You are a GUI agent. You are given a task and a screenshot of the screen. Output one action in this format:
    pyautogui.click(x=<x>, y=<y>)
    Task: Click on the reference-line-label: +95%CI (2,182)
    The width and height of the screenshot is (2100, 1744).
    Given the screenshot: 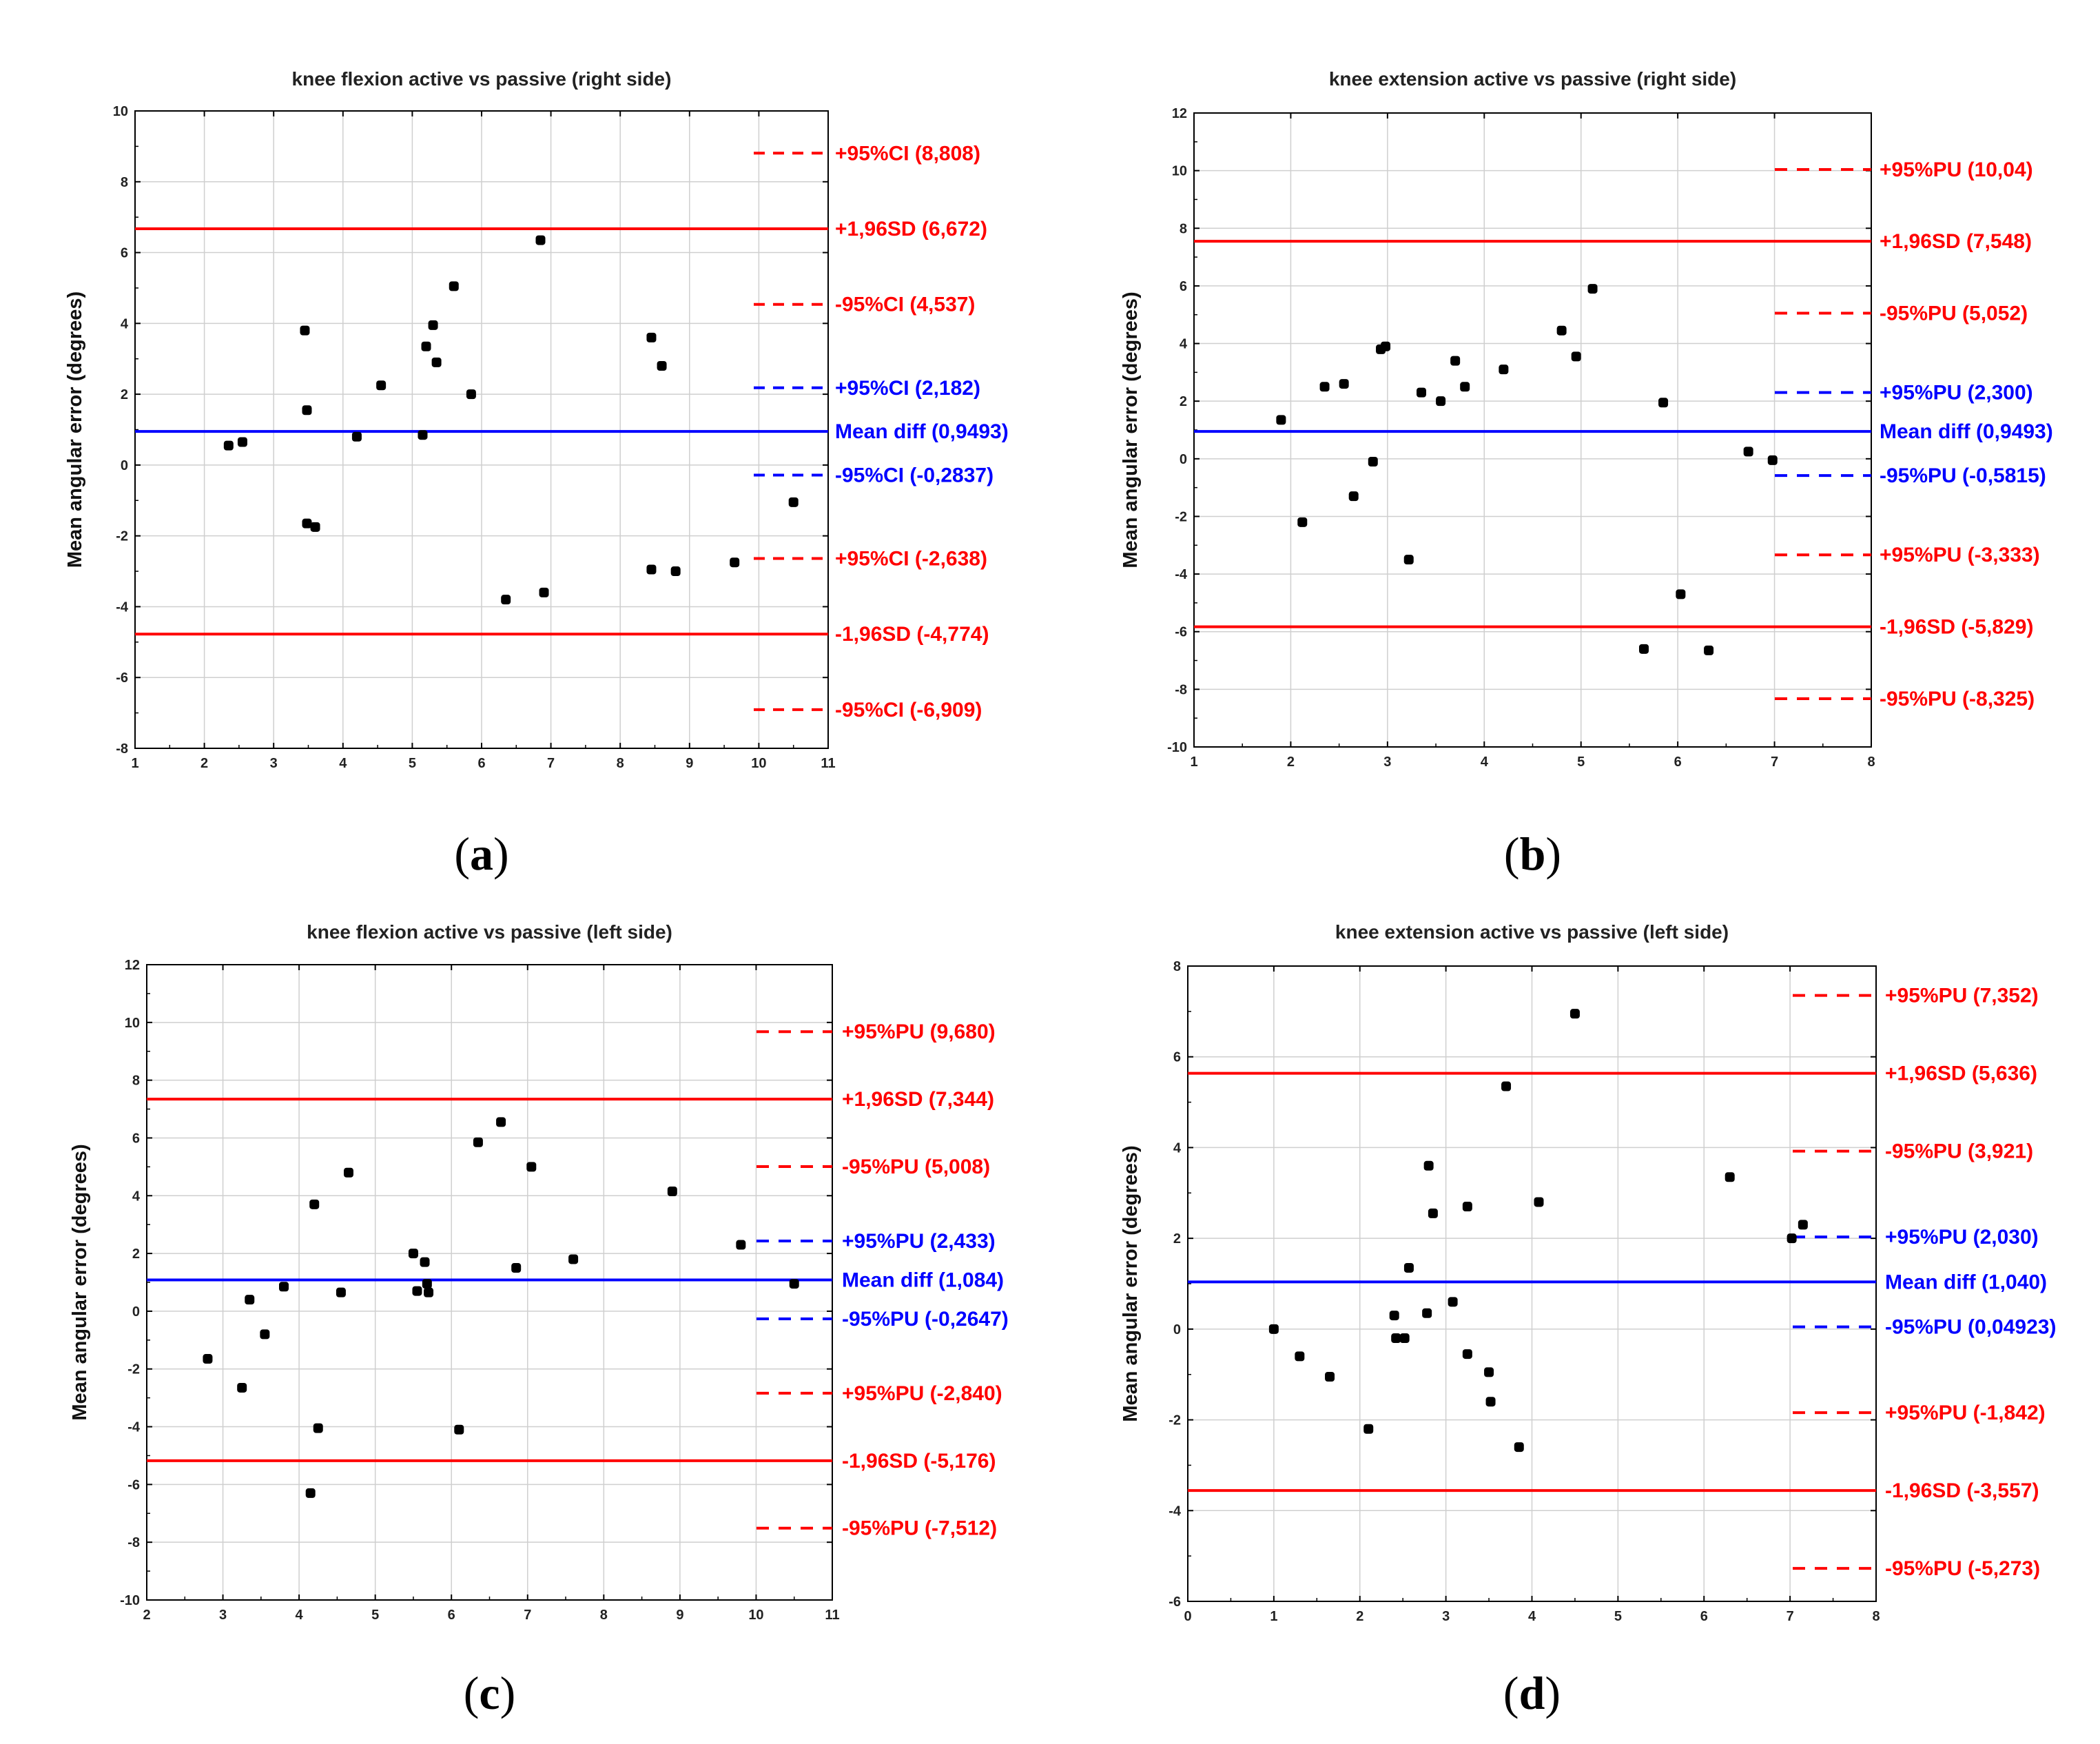 What is the action you would take?
    pyautogui.click(x=907, y=388)
    